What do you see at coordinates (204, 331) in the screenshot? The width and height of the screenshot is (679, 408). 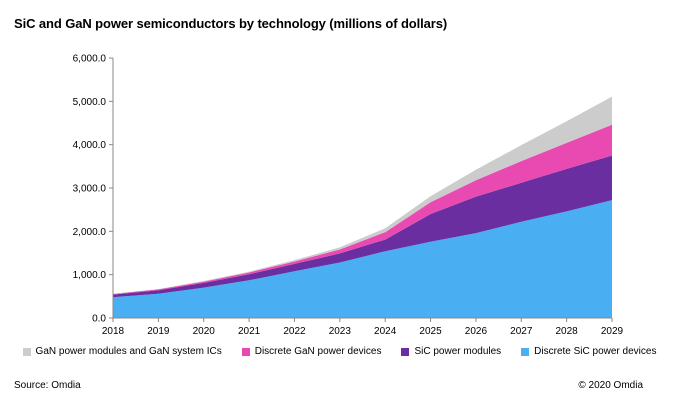 I see `x-tick-label: 2020` at bounding box center [204, 331].